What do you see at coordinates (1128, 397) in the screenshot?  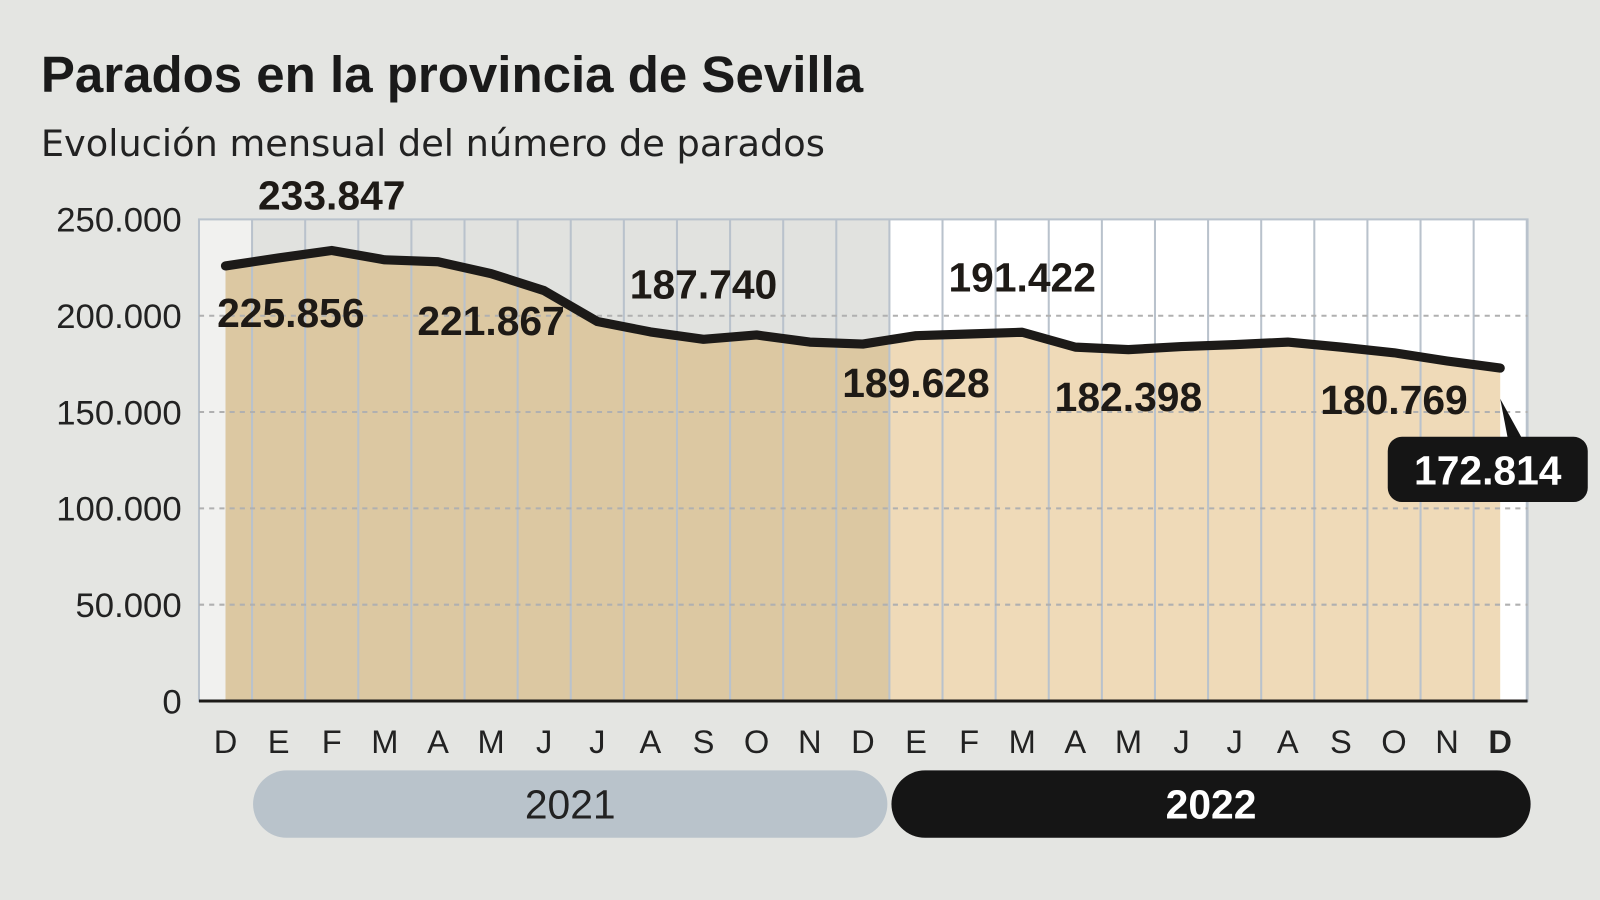 I see `data-label: 182.398` at bounding box center [1128, 397].